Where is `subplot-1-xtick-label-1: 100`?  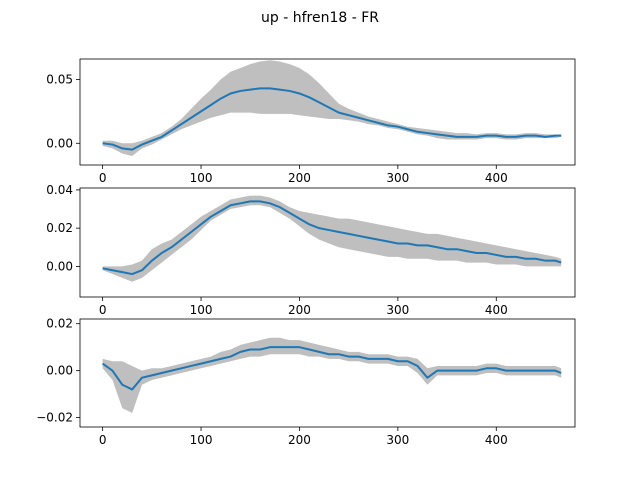
subplot-1-xtick-label-1: 100 is located at coordinates (201, 178).